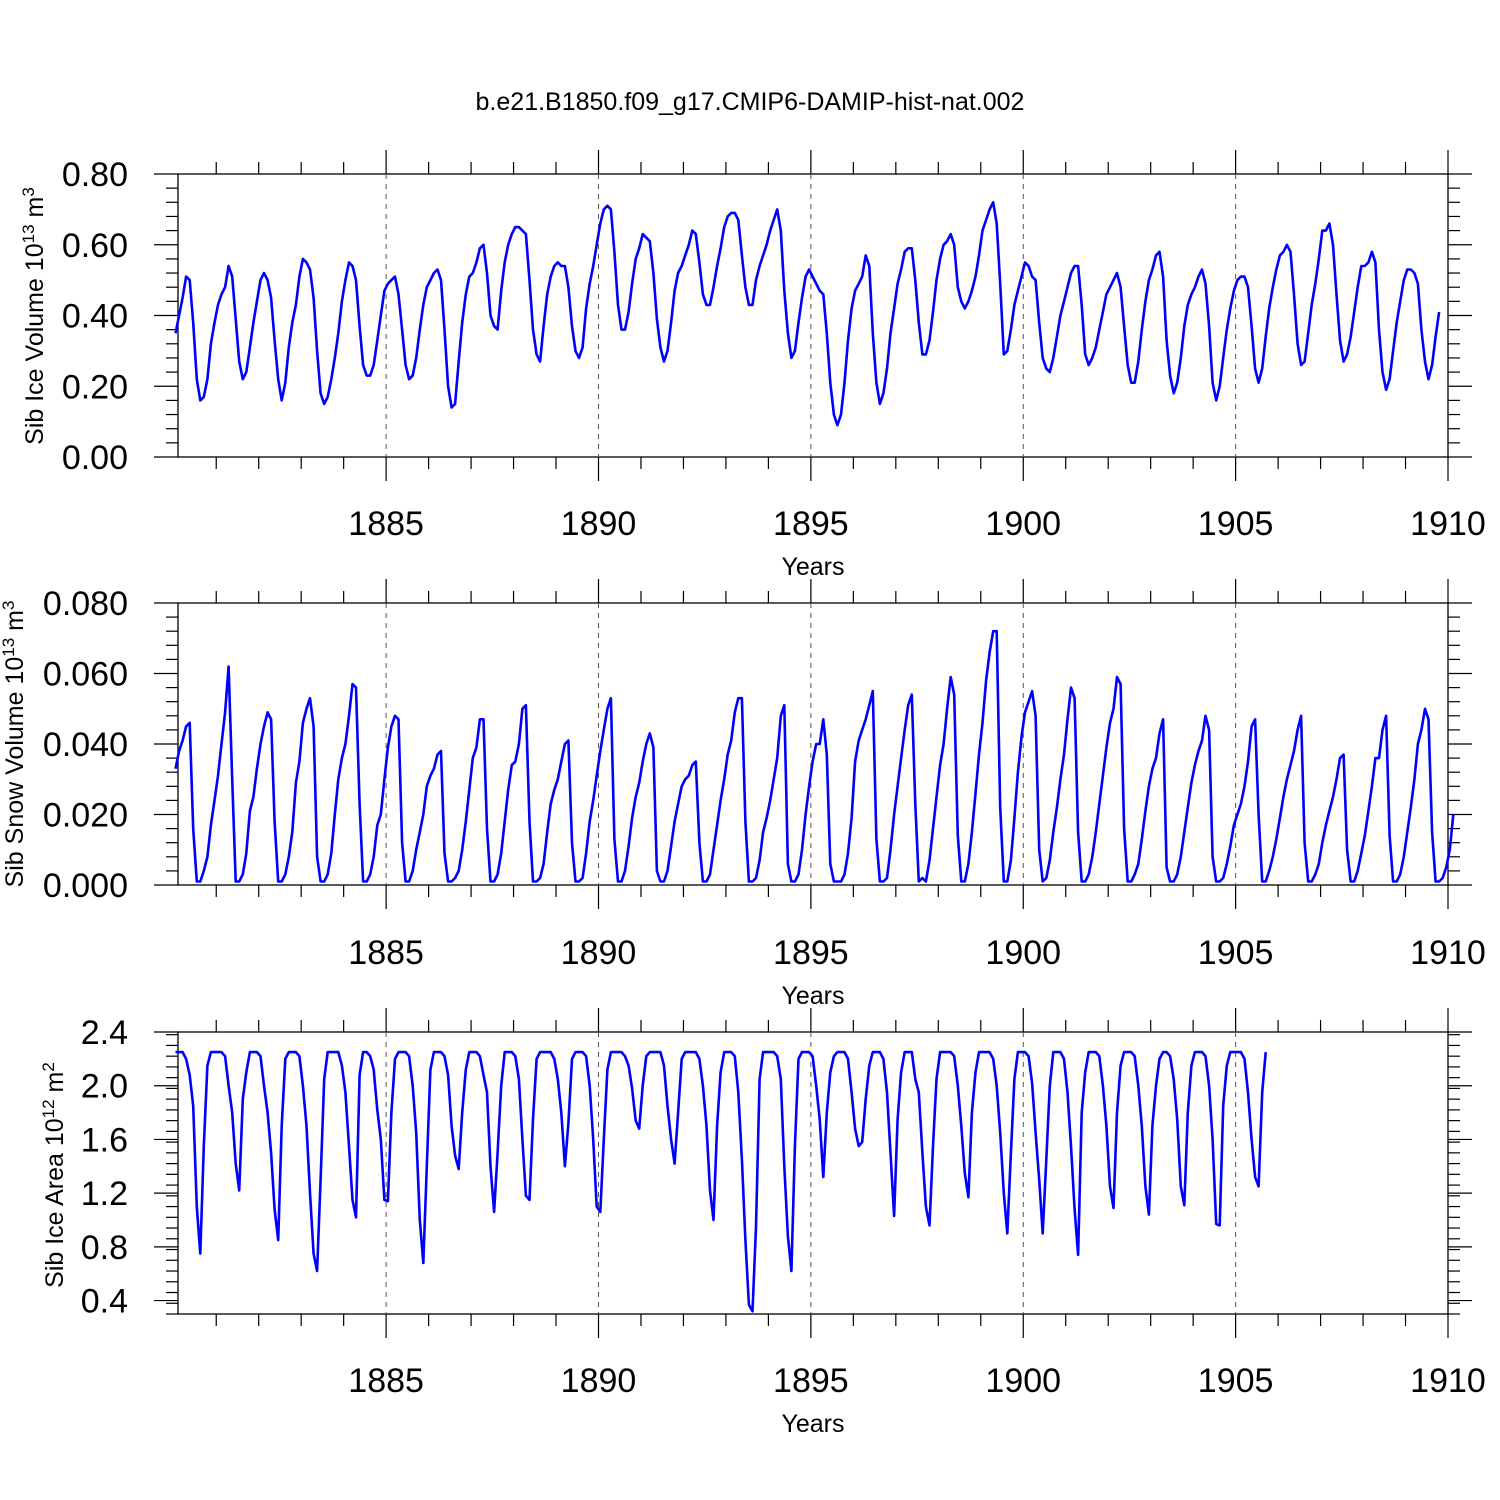  Describe the element at coordinates (95, 175) in the screenshot. I see `ice-volume-y-tick-label: 0.80` at that location.